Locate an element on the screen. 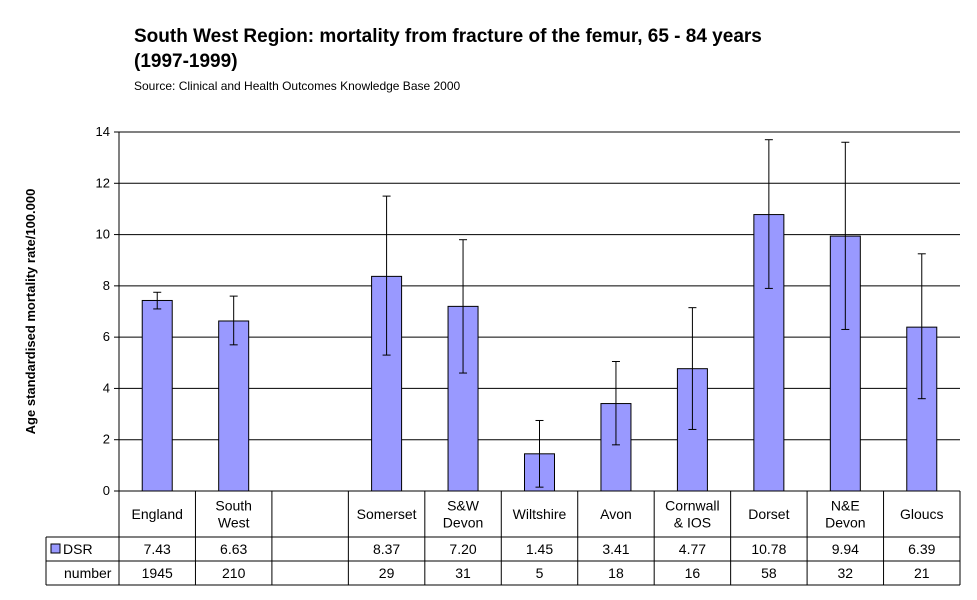 Image resolution: width=977 pixels, height=600 pixels. table-row-label: number is located at coordinates (88, 573).